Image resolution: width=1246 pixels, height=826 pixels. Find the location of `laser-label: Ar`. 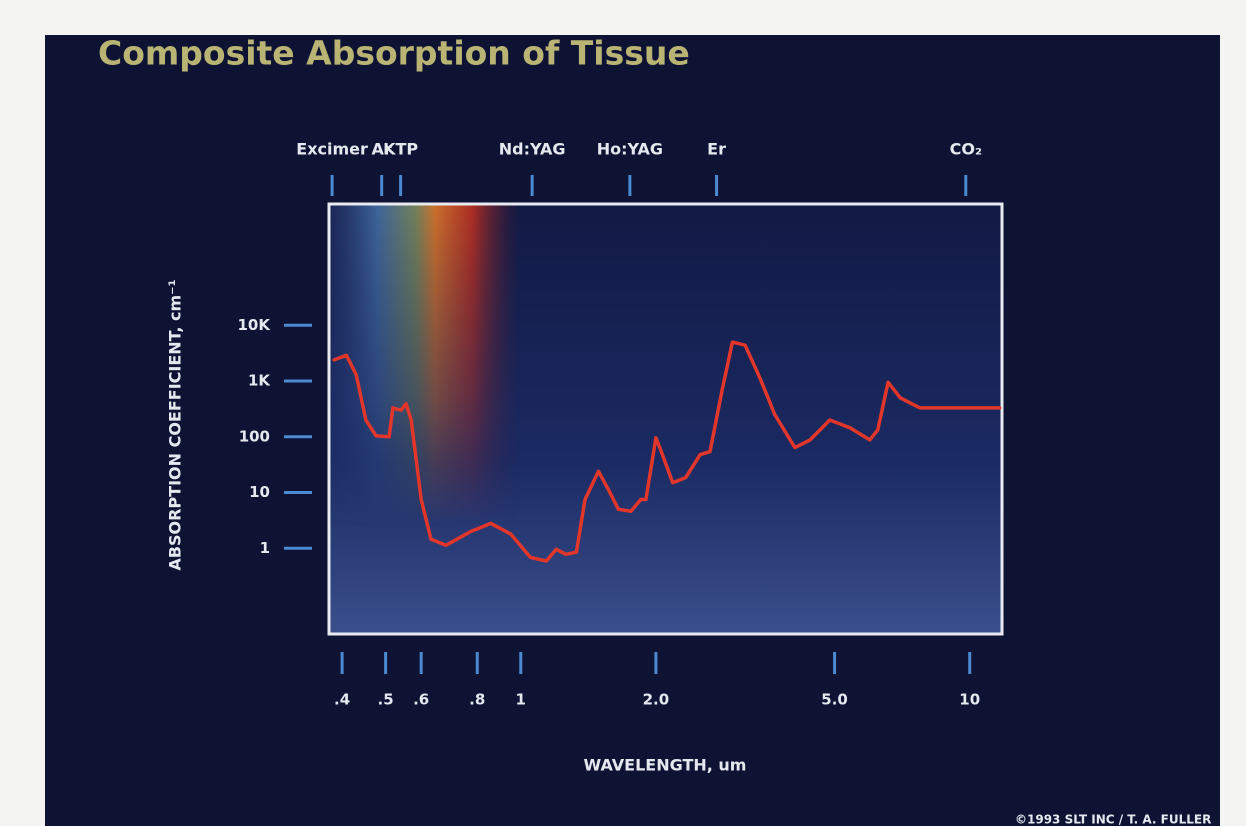

laser-label: Ar is located at coordinates (382, 149).